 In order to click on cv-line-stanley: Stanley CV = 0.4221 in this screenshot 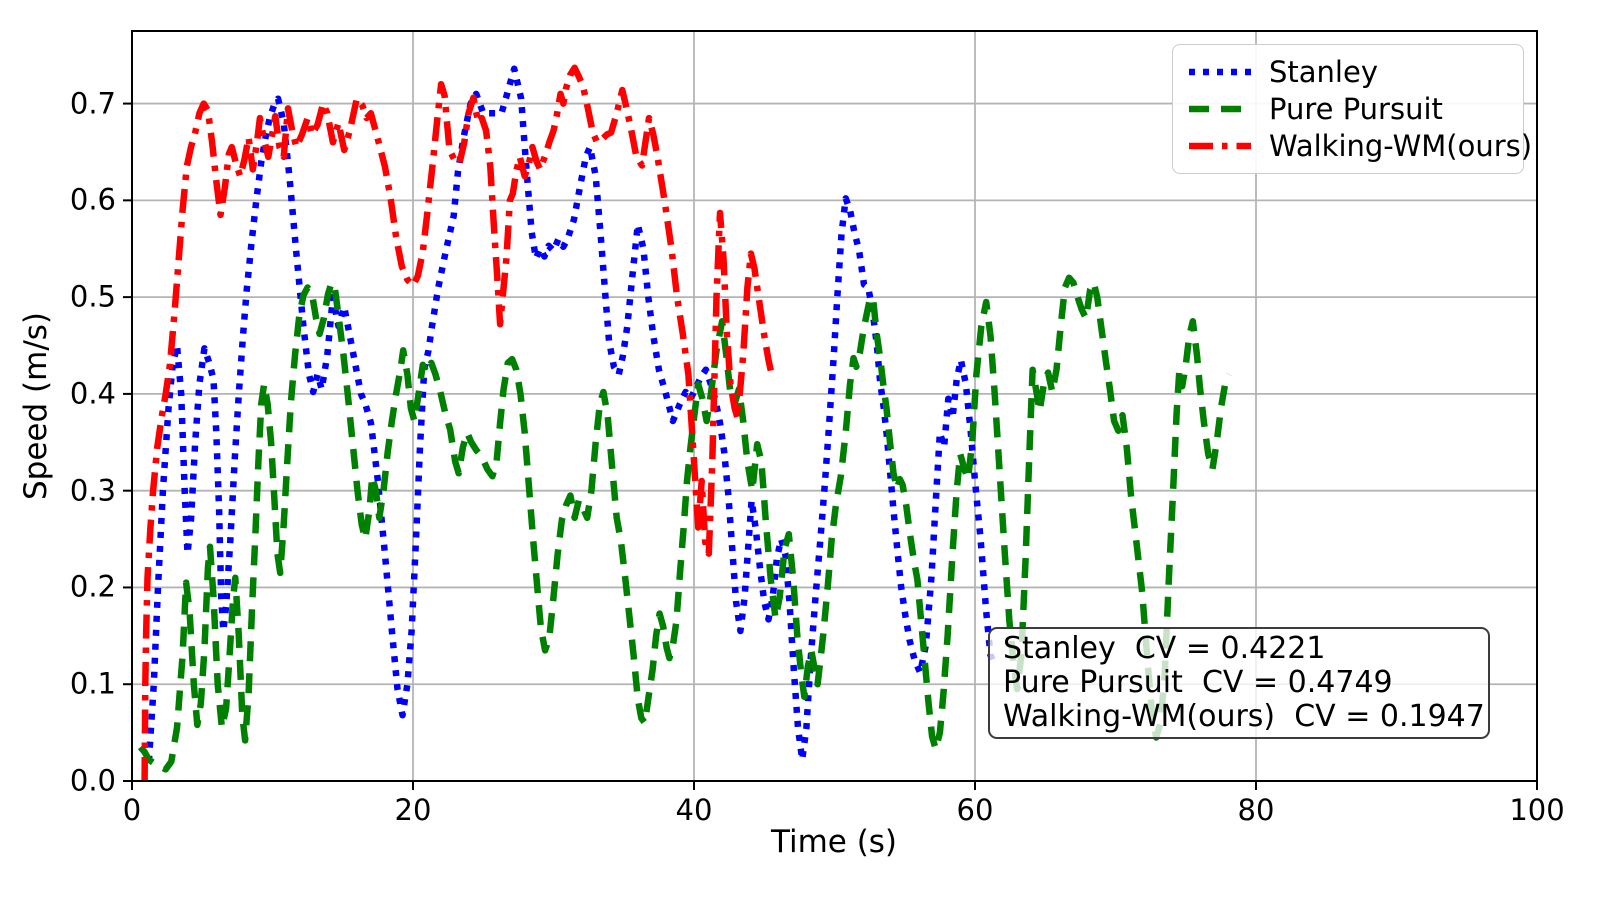, I will do `click(1164, 648)`.